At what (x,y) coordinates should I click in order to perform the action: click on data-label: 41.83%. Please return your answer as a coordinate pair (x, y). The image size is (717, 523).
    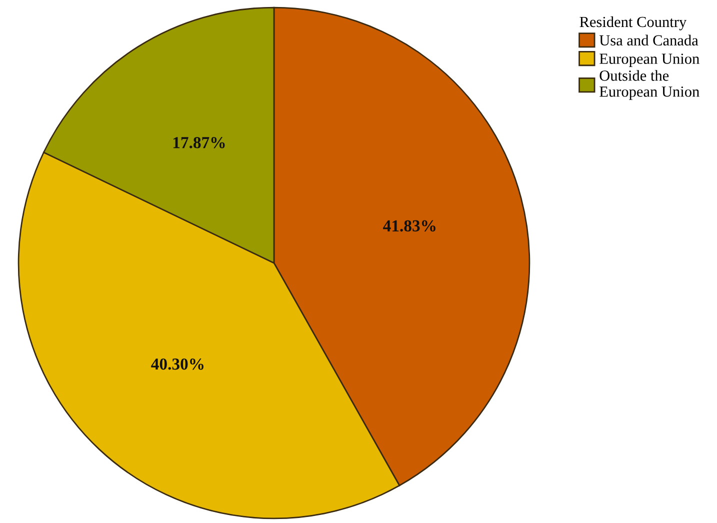
    Looking at the image, I should click on (409, 226).